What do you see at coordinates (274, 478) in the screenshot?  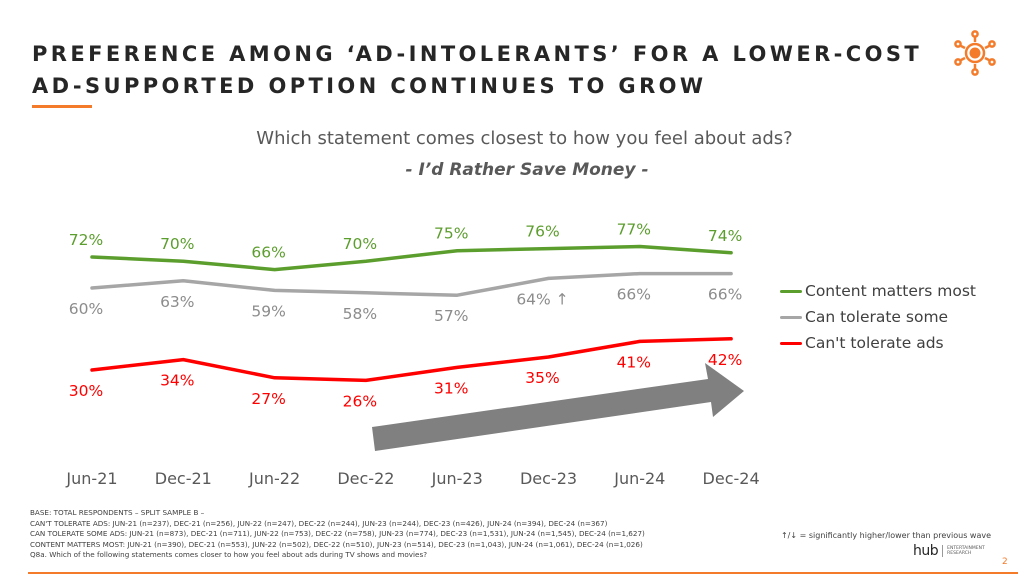 I see `x-tick-label: Jun-22` at bounding box center [274, 478].